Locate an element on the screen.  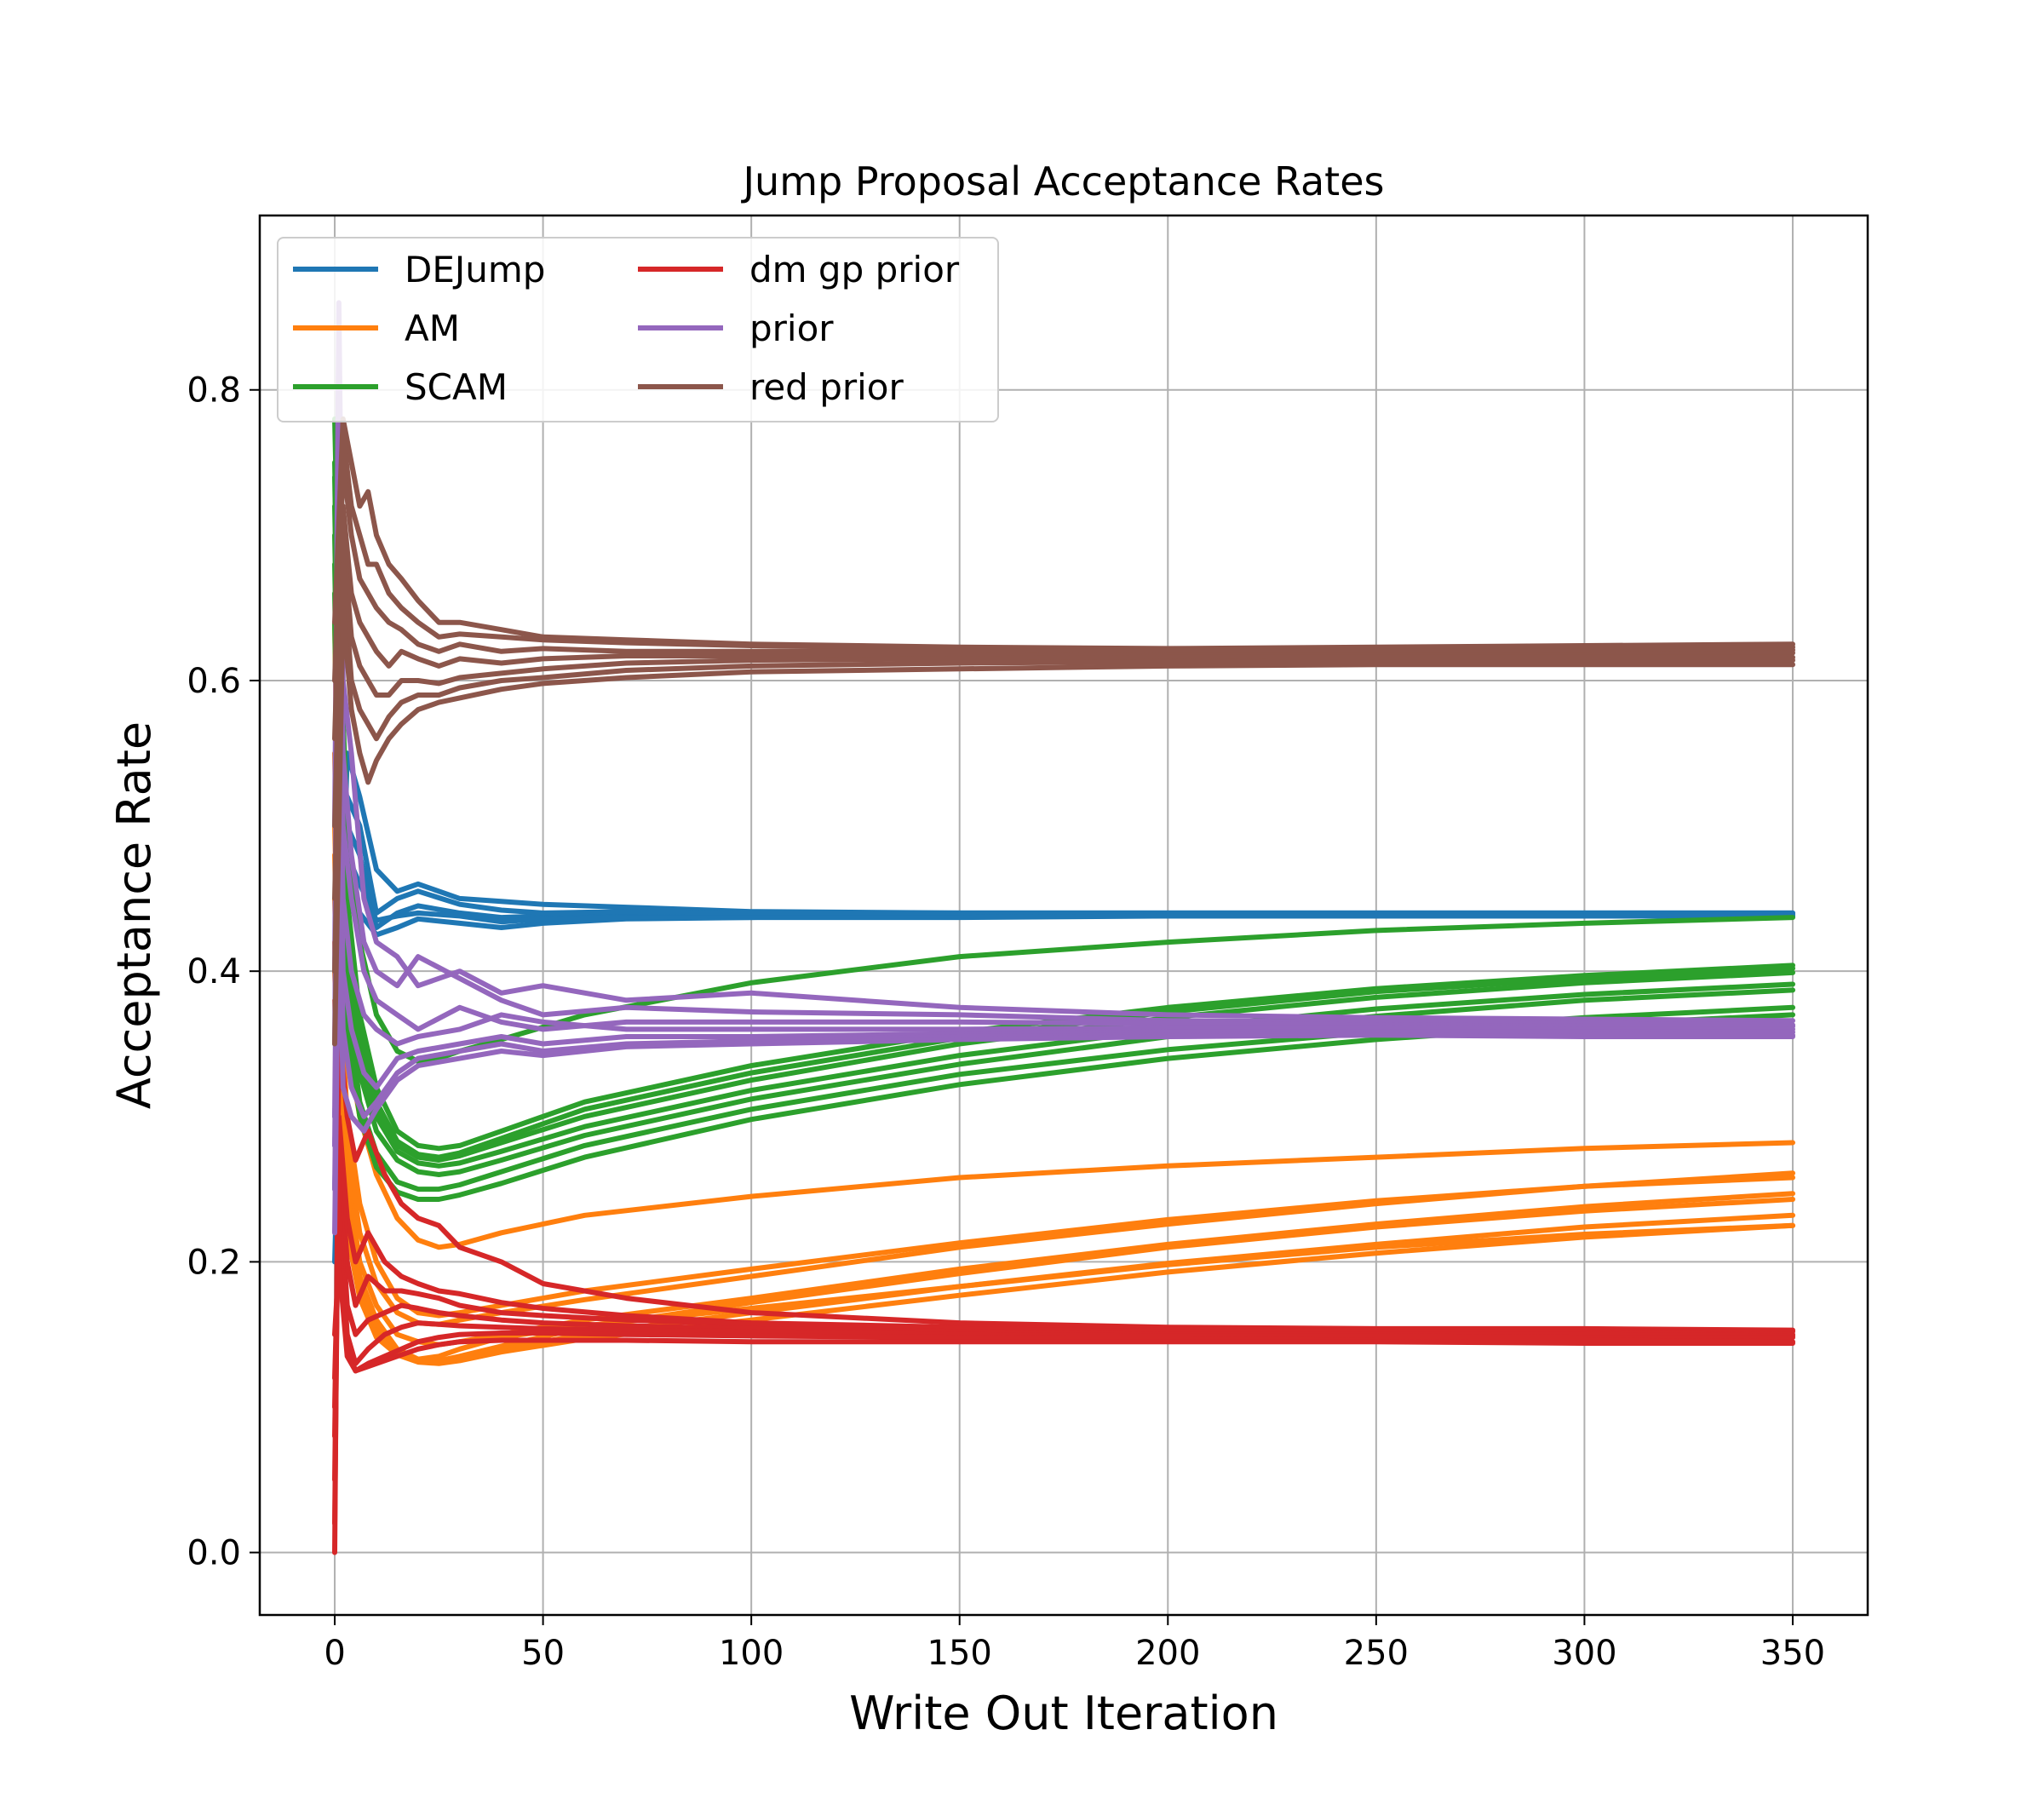
y-tick-label: 0.8 is located at coordinates (214, 391).